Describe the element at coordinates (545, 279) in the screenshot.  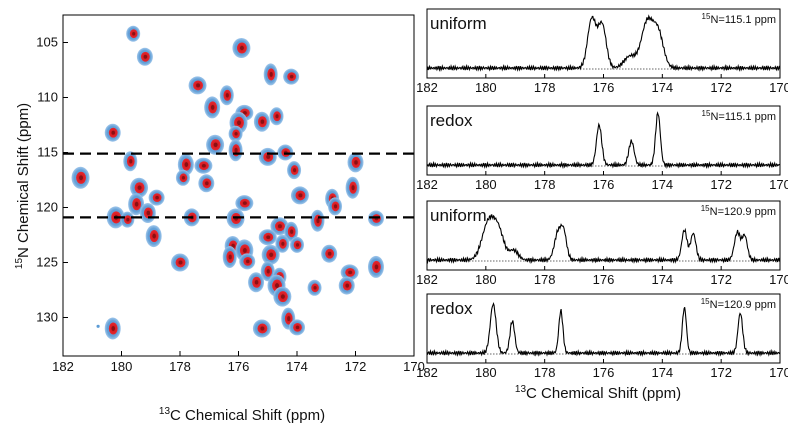
I see `x-tick-label: 178` at that location.